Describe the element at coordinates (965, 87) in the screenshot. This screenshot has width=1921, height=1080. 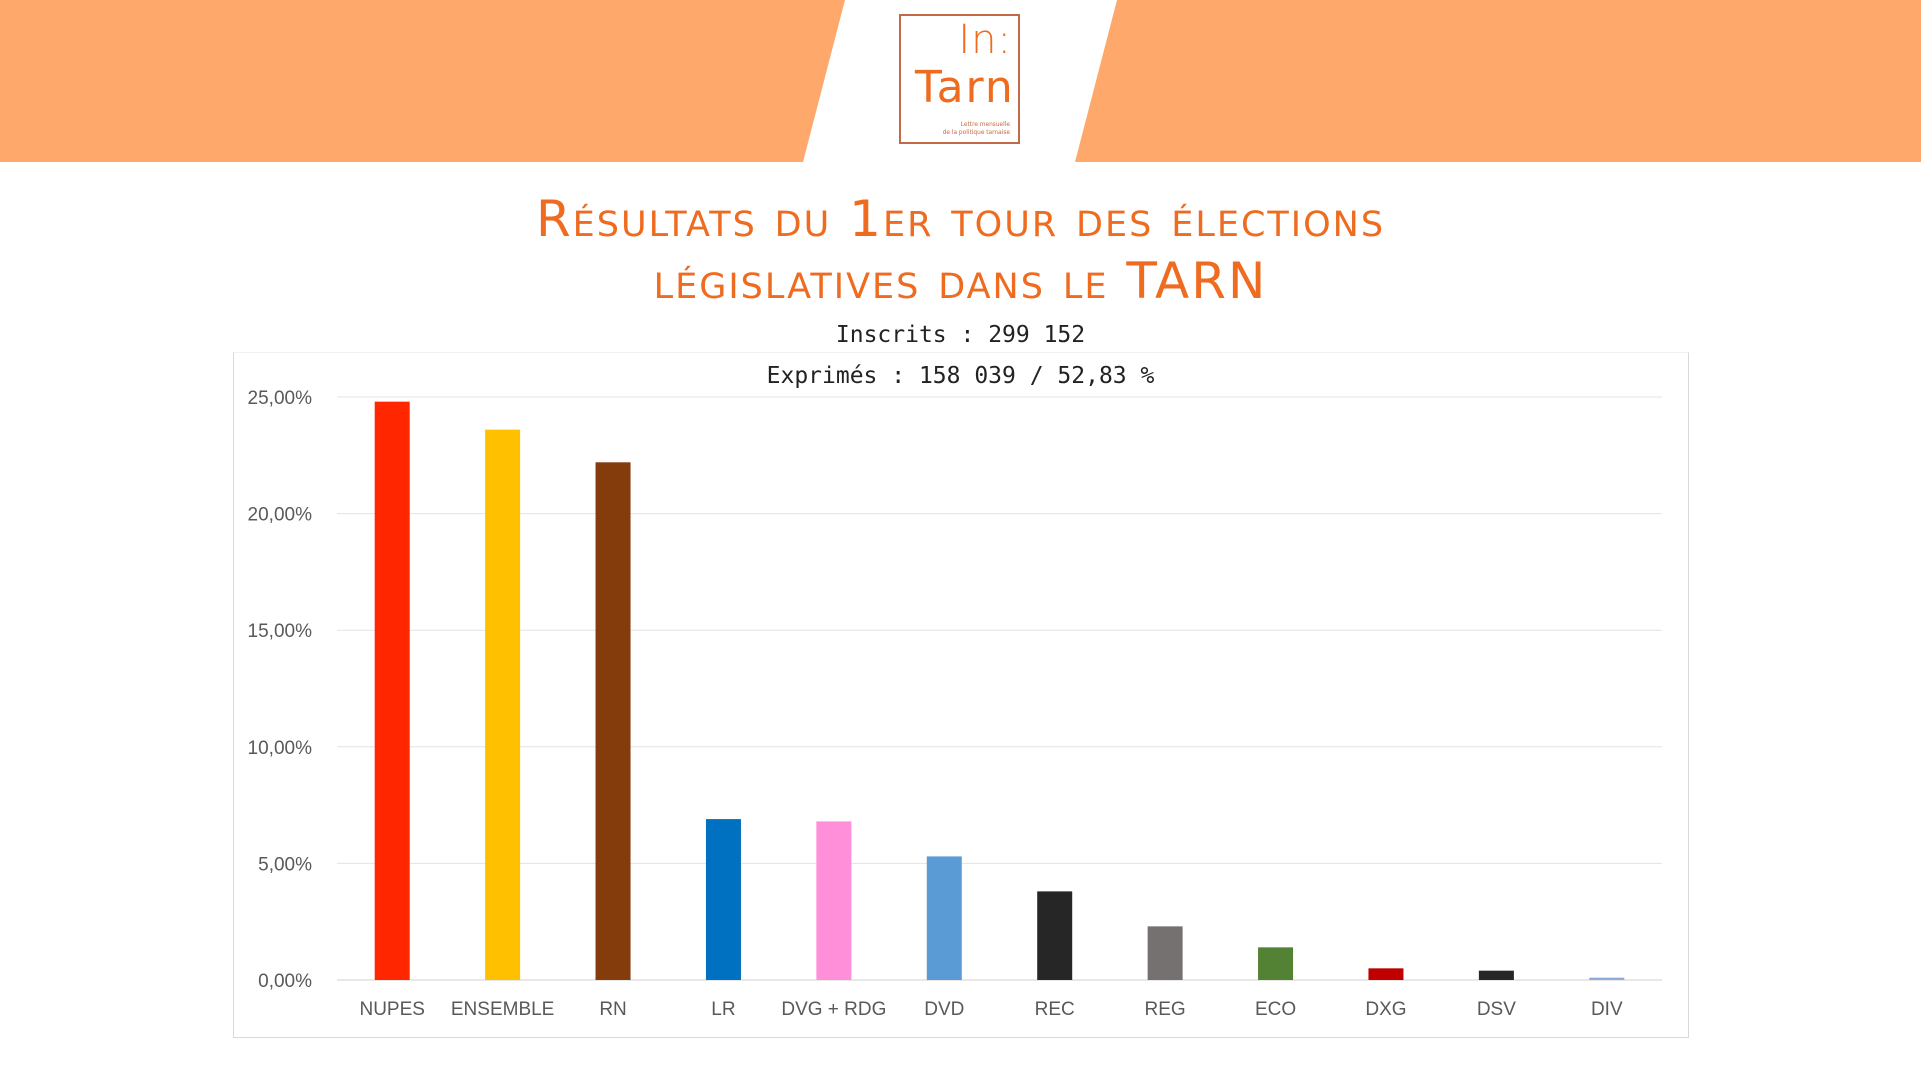
I see `logo-tarn-text: Tarn` at that location.